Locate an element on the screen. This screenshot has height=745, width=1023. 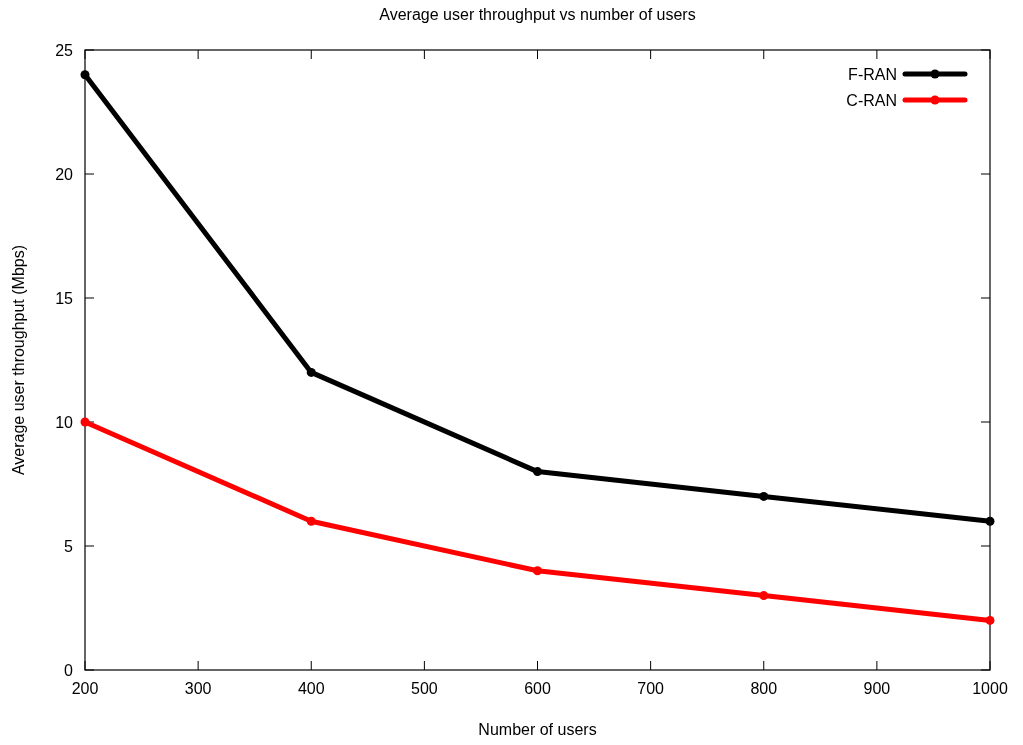
x-tick-label: 800 is located at coordinates (764, 688).